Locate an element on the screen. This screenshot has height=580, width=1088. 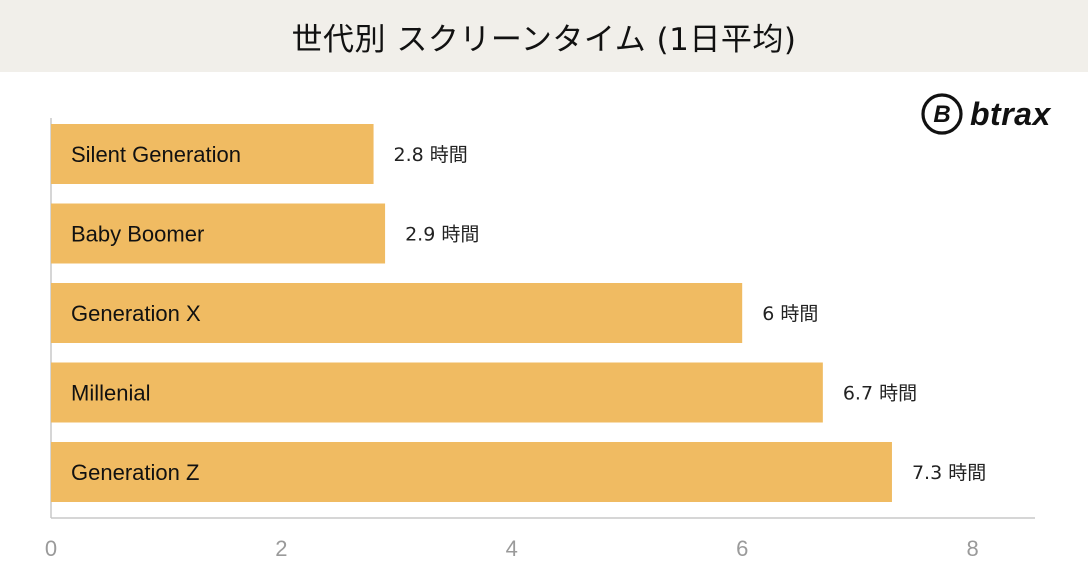
bar-value-label: 2.8 時間 is located at coordinates (431, 155).